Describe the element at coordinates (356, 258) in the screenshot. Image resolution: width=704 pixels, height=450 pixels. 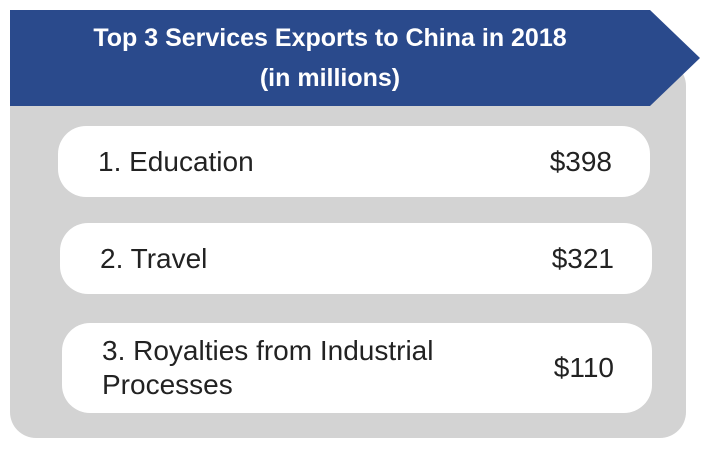
I see `export-item-travel: 2. Travel $321` at that location.